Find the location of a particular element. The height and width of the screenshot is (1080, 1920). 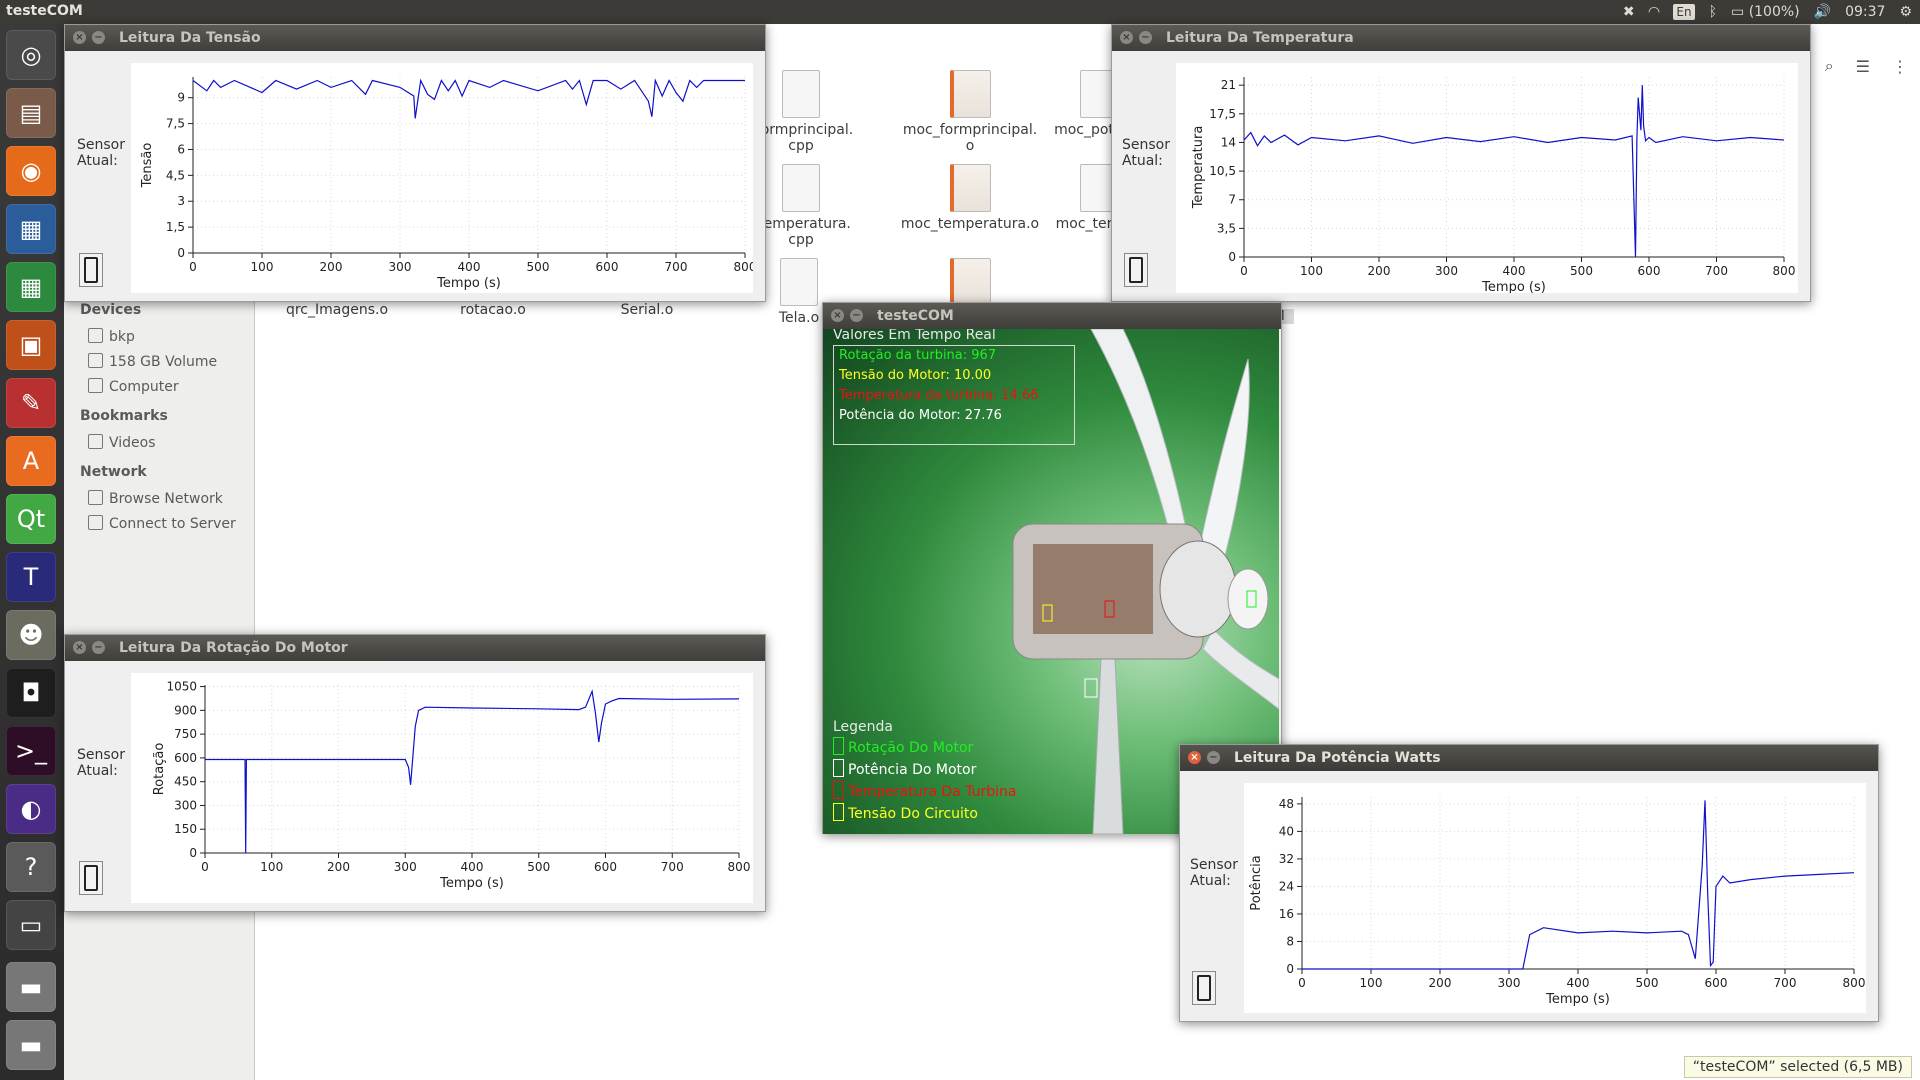

x-tick-label: 500 is located at coordinates (1581, 271).